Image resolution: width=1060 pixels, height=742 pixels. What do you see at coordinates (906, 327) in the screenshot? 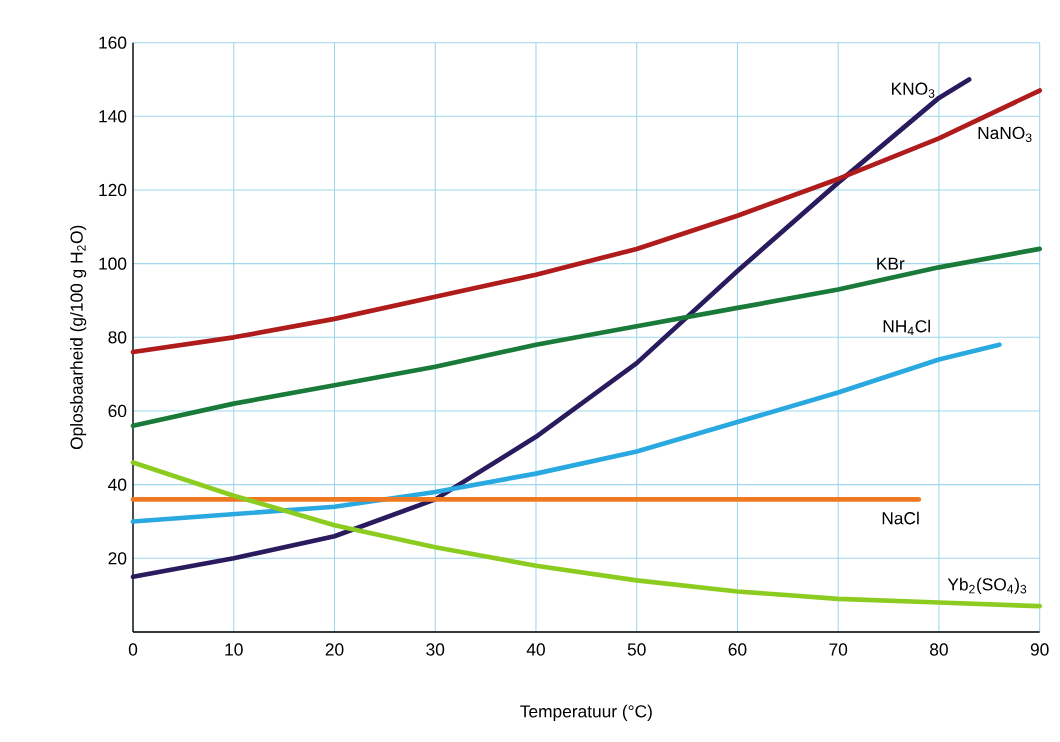
I see `series-label: NH$_{4}$Cl` at bounding box center [906, 327].